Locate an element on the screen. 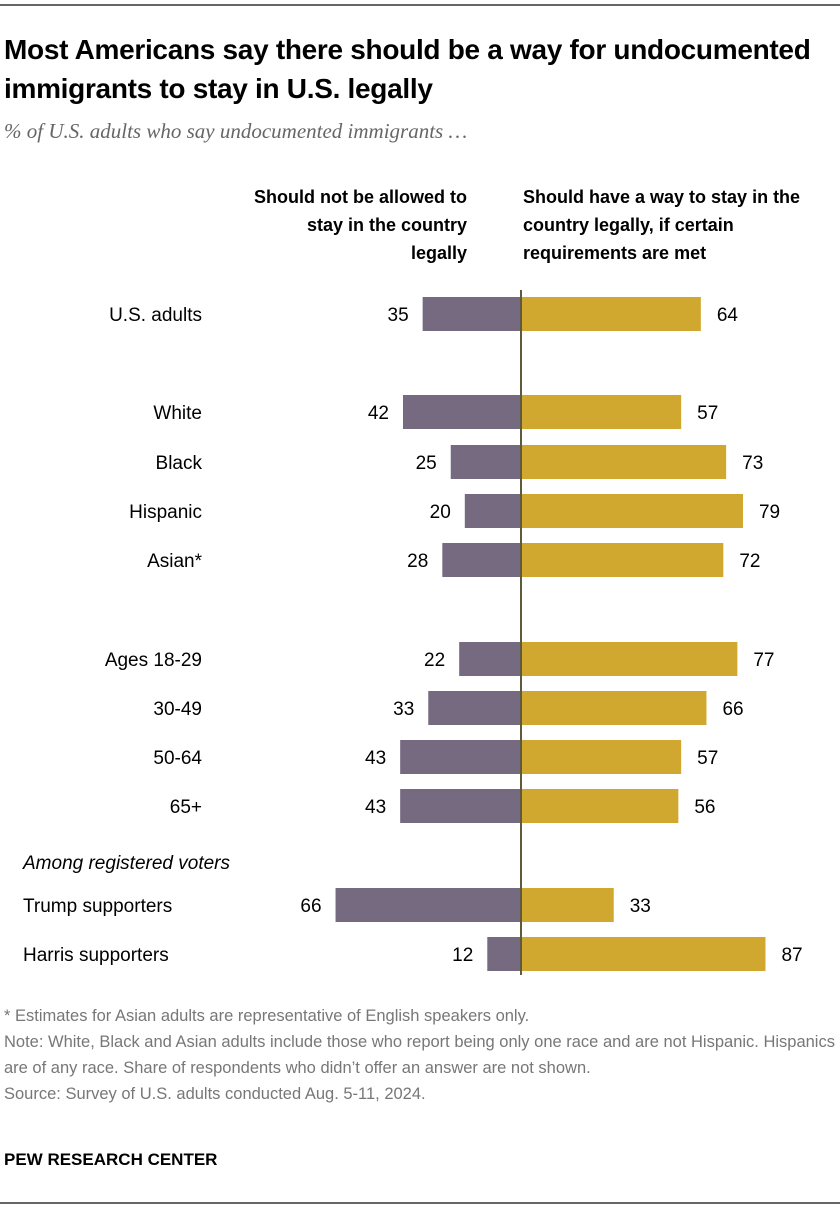 This screenshot has width=840, height=1208. value-label-should-stay: 64 is located at coordinates (728, 315).